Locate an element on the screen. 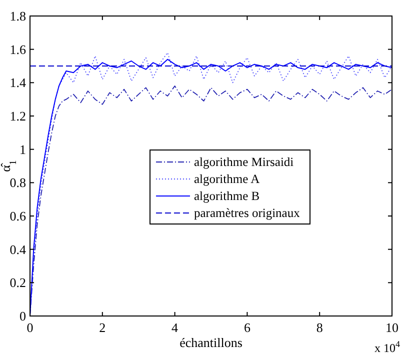 The width and height of the screenshot is (404, 353). text: x 10$^{4}$ is located at coordinates (387, 346).